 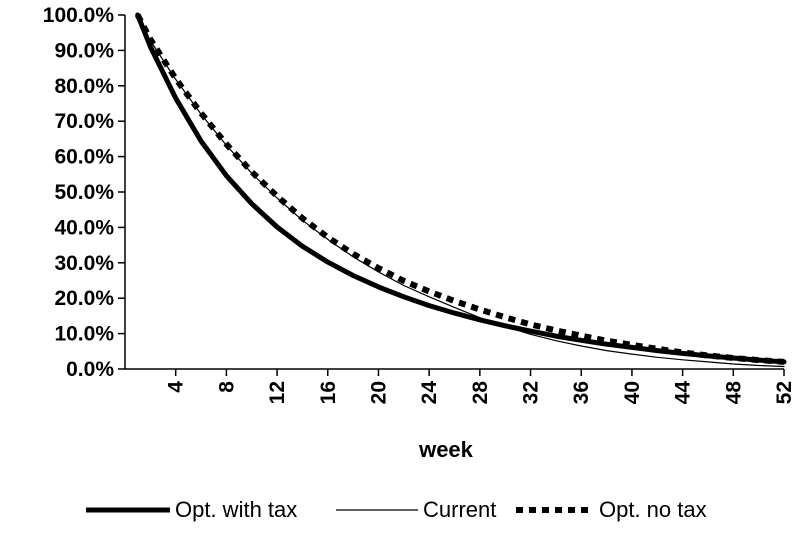 I want to click on y-tick-label: 50.0%, so click(x=84, y=192).